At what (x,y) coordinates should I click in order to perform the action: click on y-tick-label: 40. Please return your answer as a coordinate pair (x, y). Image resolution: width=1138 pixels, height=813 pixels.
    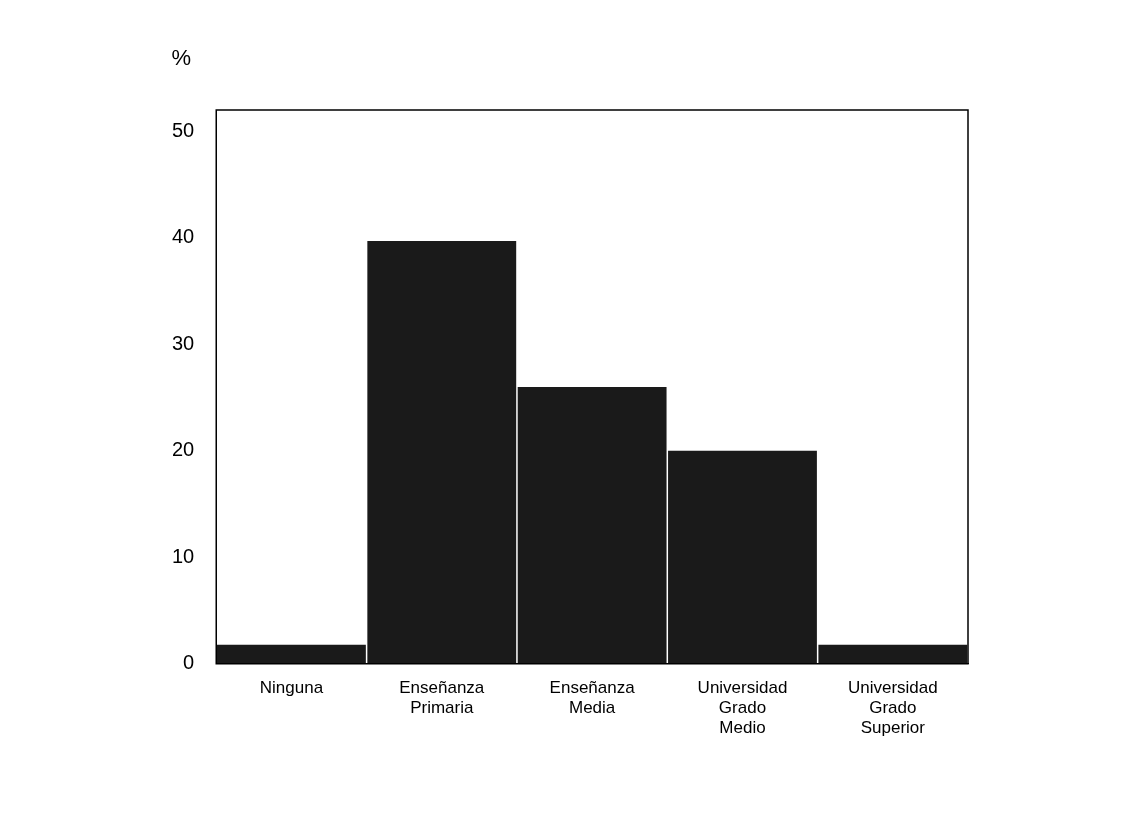
    Looking at the image, I should click on (183, 236).